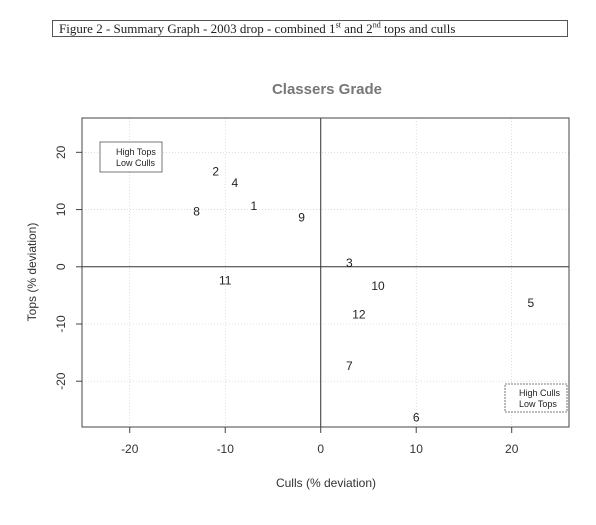 This screenshot has height=525, width=596. Describe the element at coordinates (356, 28) in the screenshot. I see `caption-mid: and 2` at that location.